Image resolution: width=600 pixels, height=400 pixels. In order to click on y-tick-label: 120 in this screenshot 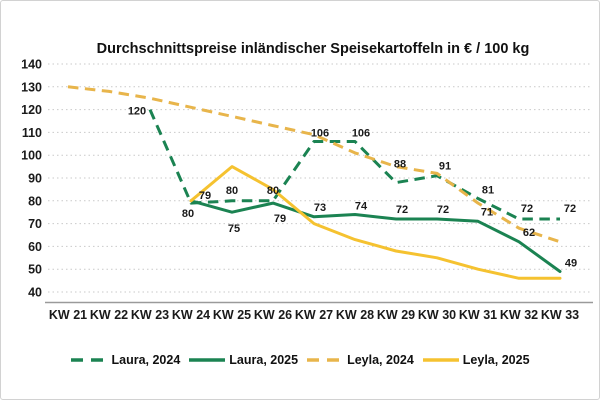, I will do `click(31, 110)`.